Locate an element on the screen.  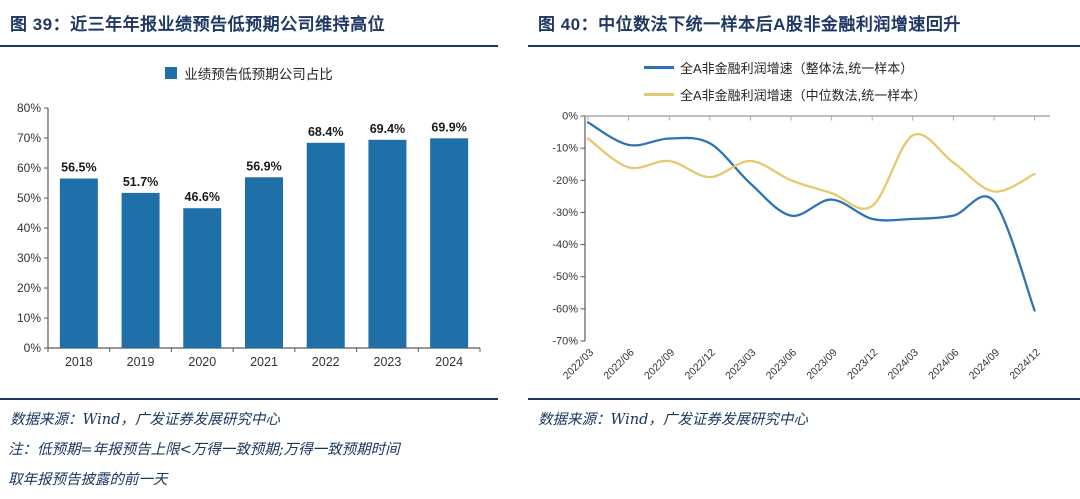
bar-value-label: 46.6% is located at coordinates (202, 197).